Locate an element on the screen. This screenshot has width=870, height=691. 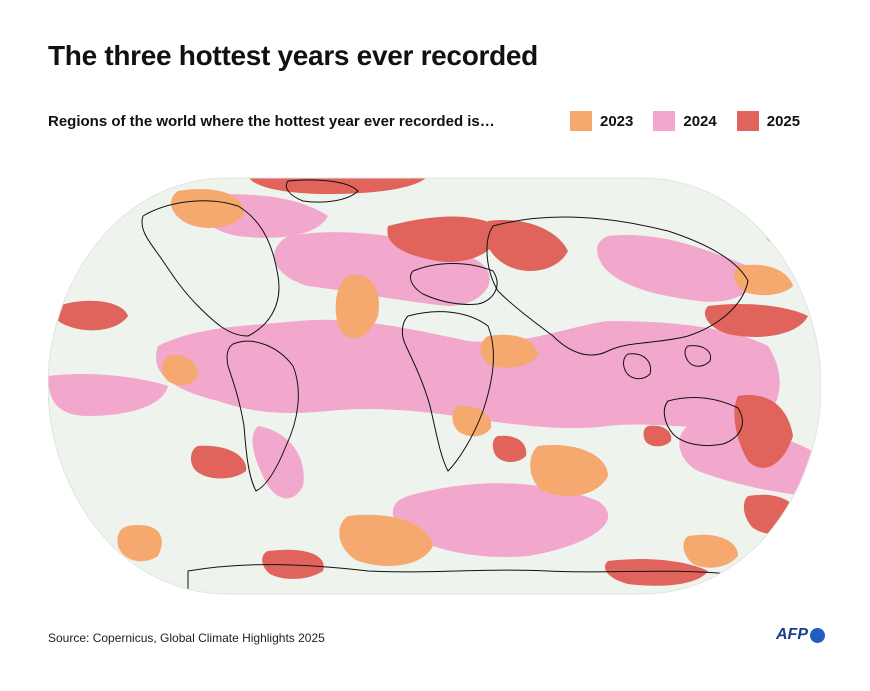
legend-swatch-2024 is located at coordinates (664, 121).